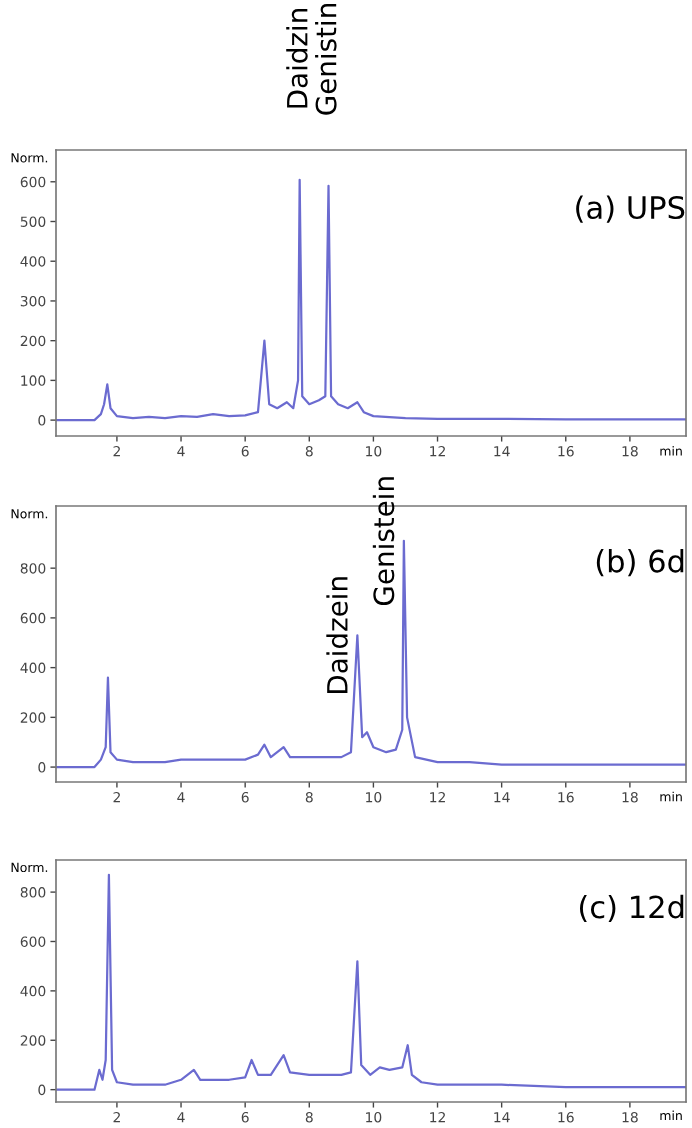 Image resolution: width=692 pixels, height=1128 pixels. I want to click on annotation: Genistin, so click(326, 59).